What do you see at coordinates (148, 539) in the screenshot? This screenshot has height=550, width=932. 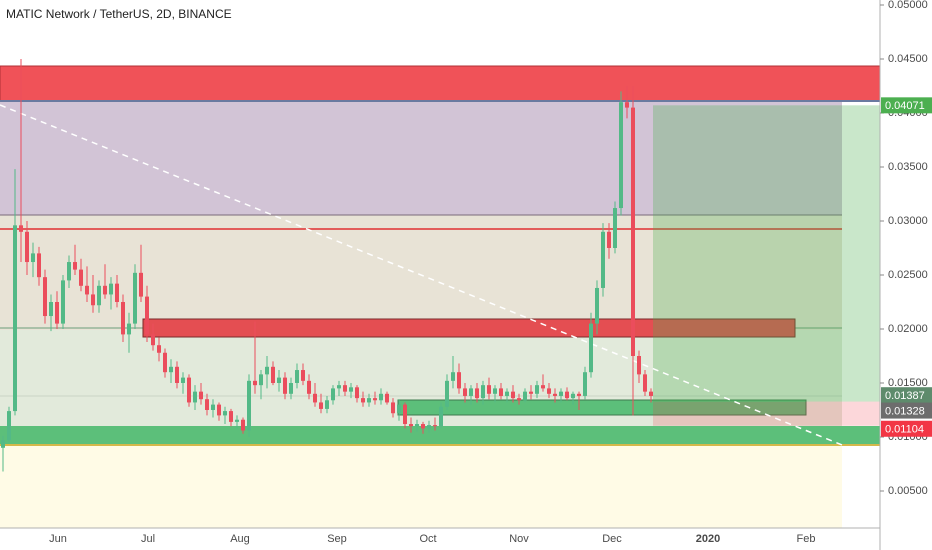 I see `x-tick-label: Jul` at bounding box center [148, 539].